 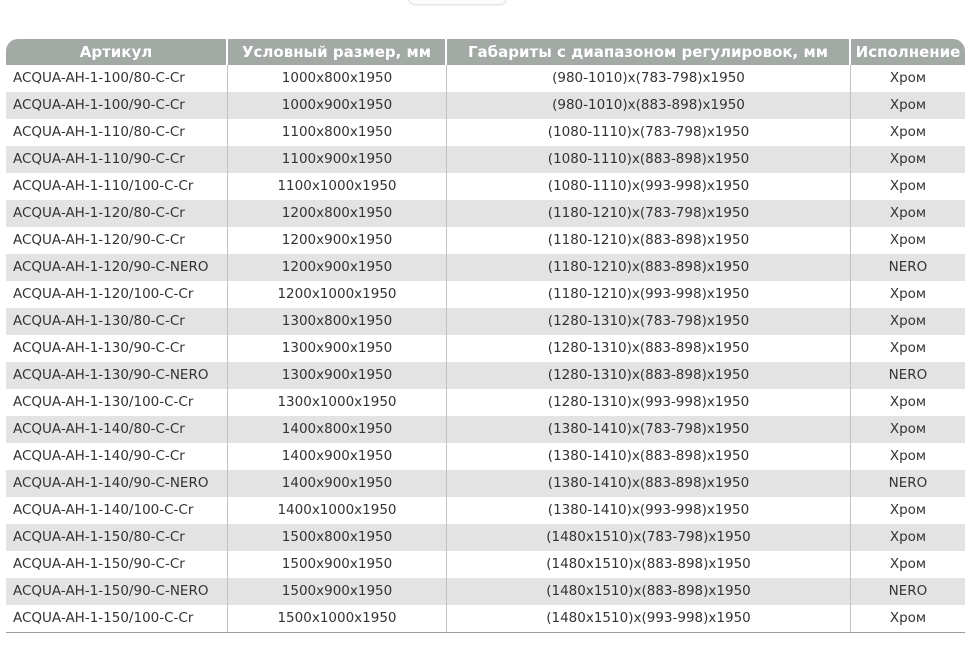 What do you see at coordinates (649, 510) in the screenshot?
I see `cell-adjustment-range: (1380-1410)x(993-998)x1950` at bounding box center [649, 510].